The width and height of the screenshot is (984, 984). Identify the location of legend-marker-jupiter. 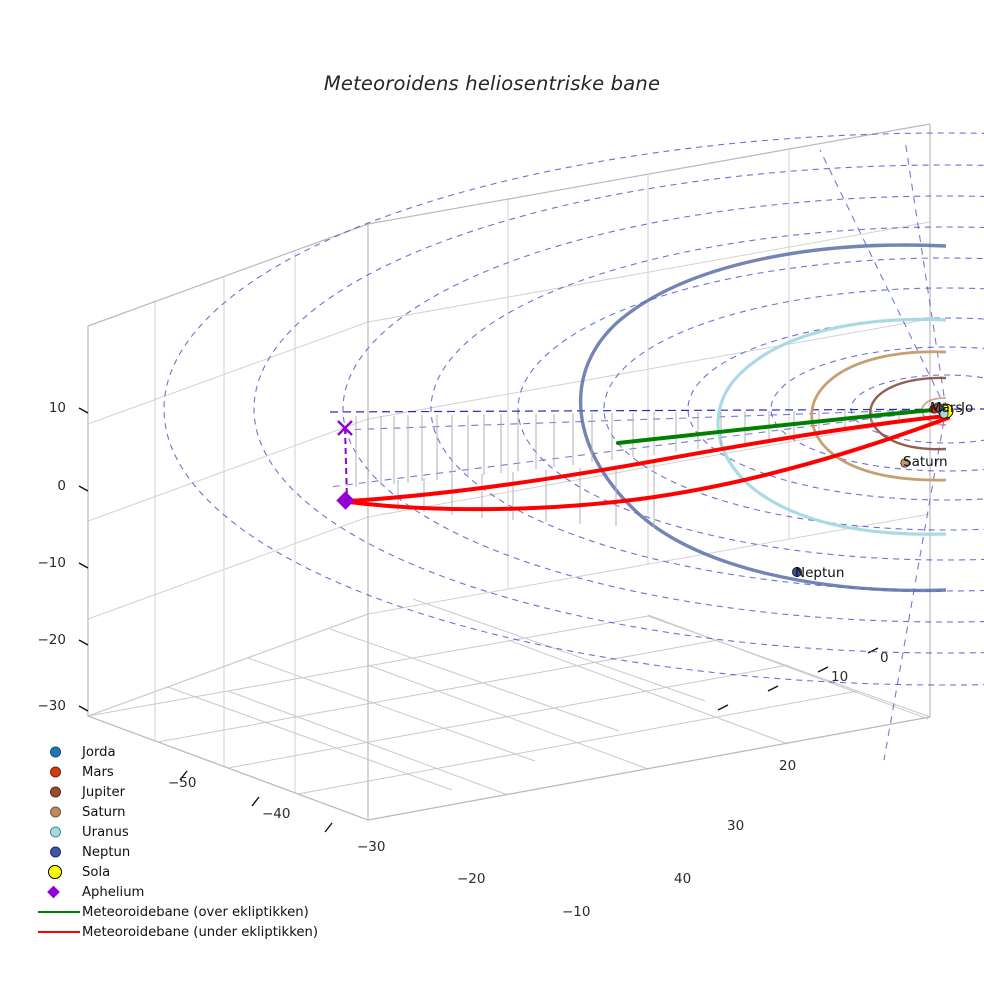
(59, 792).